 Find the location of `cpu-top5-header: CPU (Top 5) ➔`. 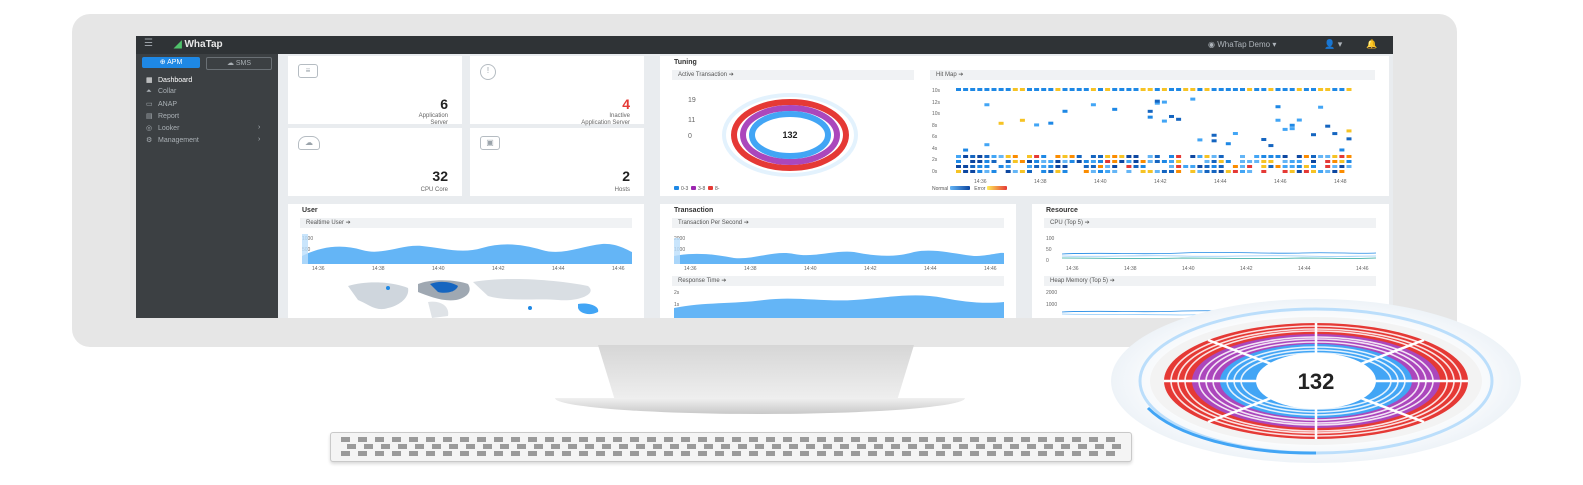

cpu-top5-header: CPU (Top 5) ➔ is located at coordinates (1210, 223).